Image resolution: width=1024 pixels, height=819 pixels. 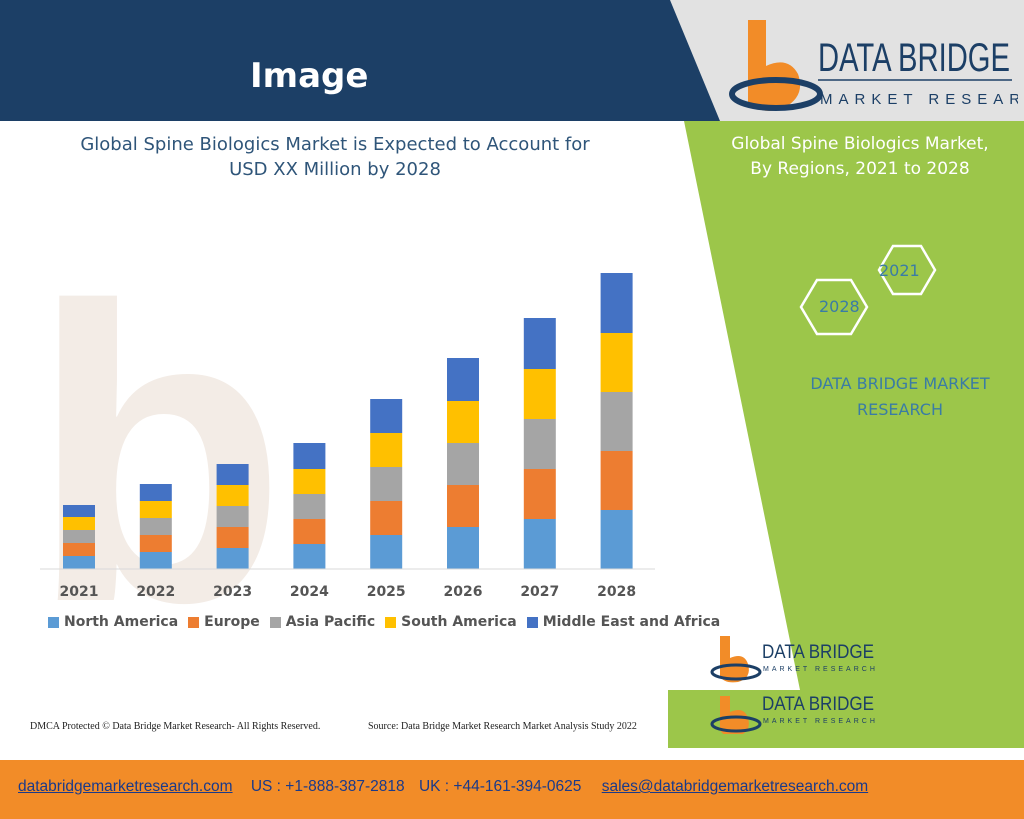 I want to click on email-link: sales@databridgemarketresearch.com, so click(x=735, y=786).